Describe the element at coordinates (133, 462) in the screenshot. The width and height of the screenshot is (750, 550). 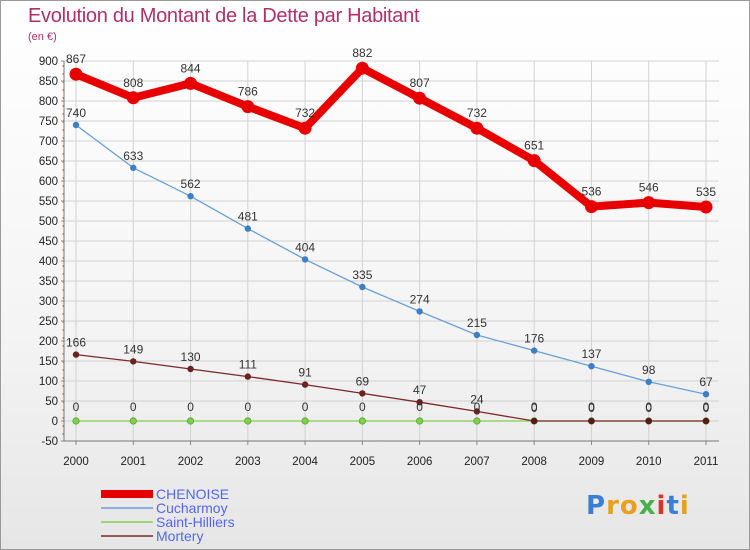
I see `x-tick-label: 2001` at that location.